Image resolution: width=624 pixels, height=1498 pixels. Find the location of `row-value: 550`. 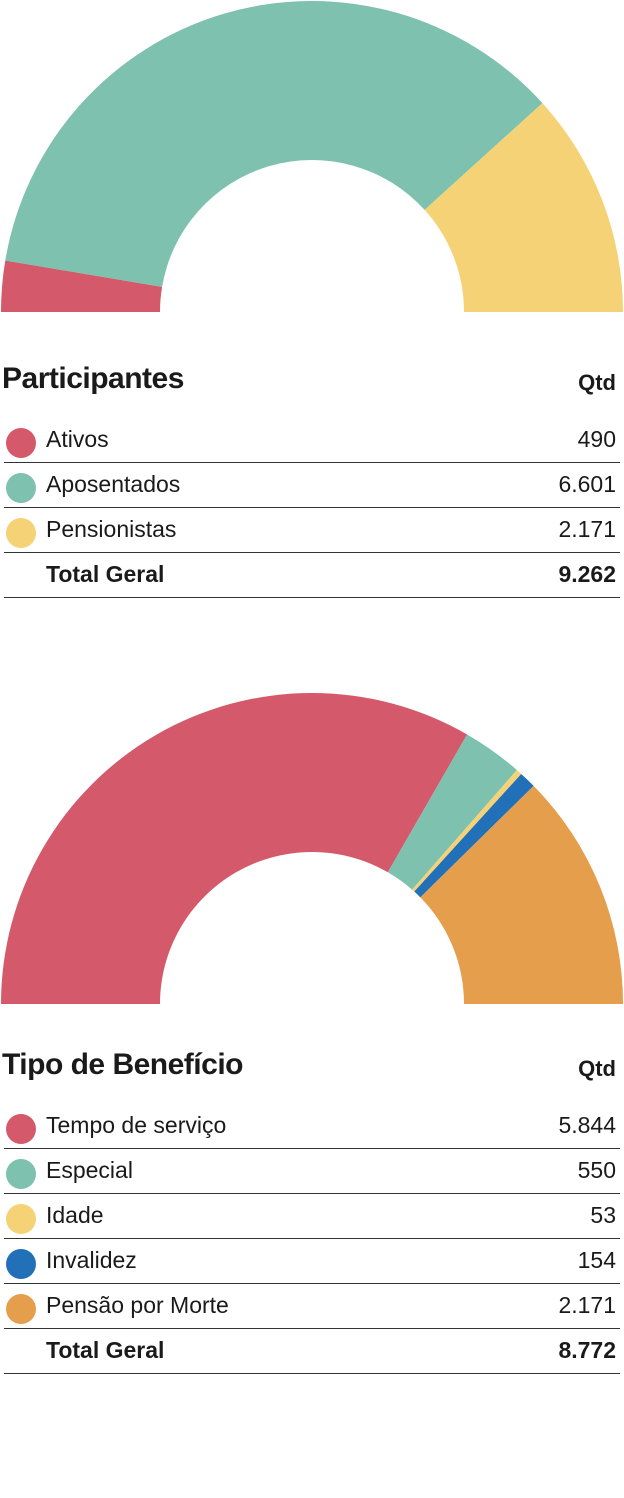

row-value: 550 is located at coordinates (596, 1170).